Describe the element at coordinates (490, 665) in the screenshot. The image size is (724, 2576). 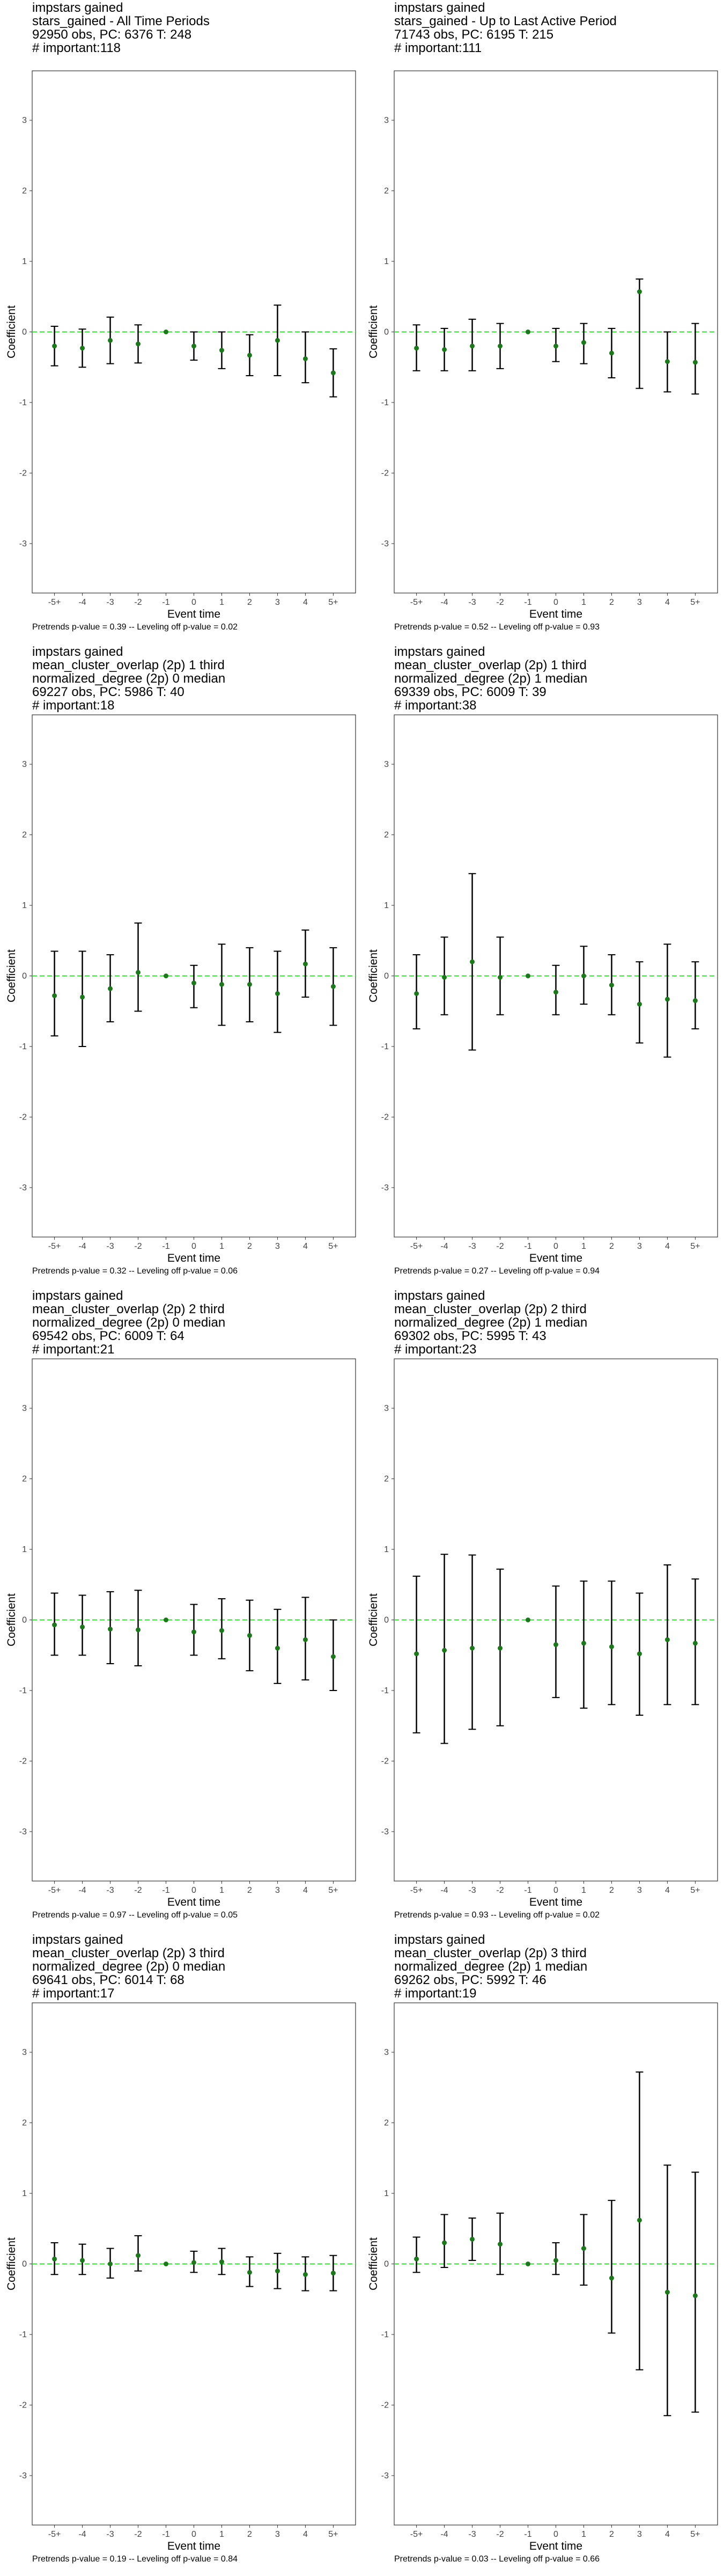
I see `title-line: mean_cluster_overlap (2p) 1 third` at that location.